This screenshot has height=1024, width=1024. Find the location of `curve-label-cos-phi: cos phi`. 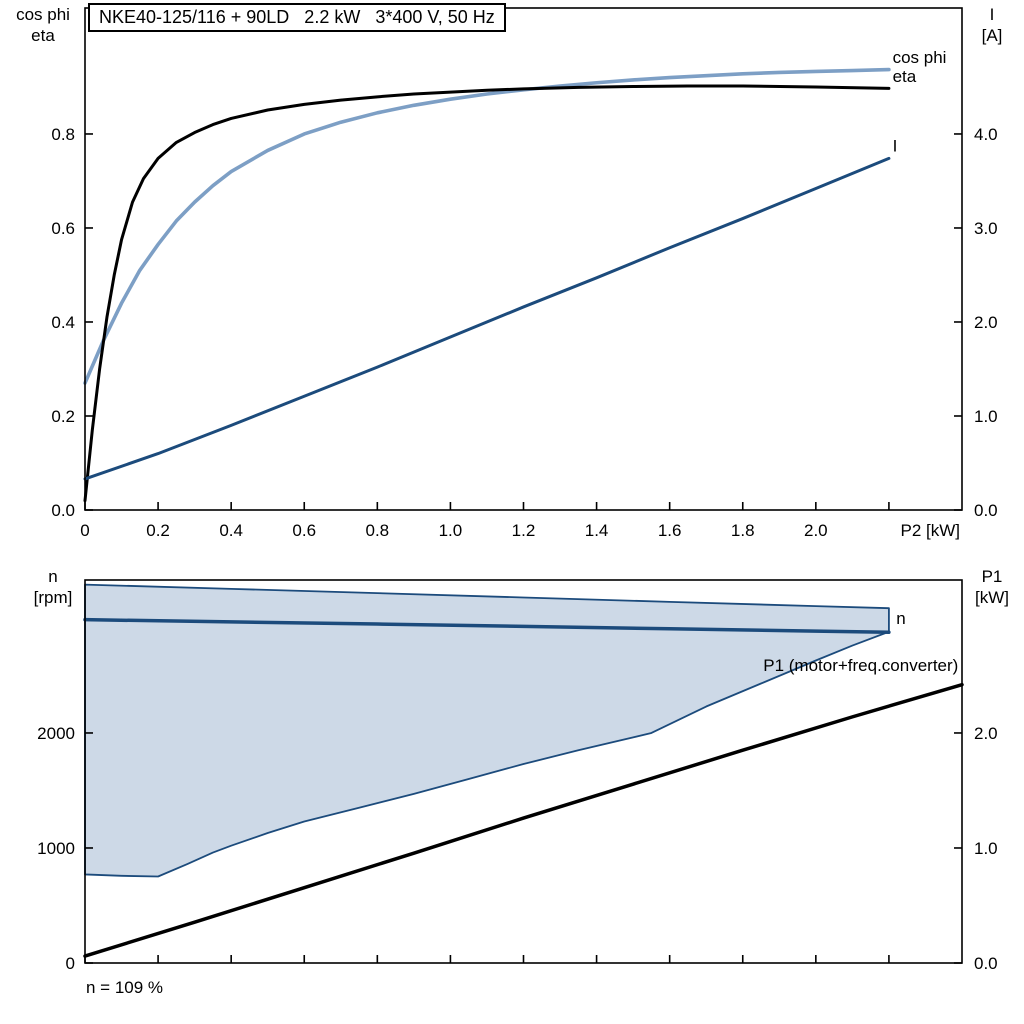

curve-label-cos-phi: cos phi is located at coordinates (920, 57).